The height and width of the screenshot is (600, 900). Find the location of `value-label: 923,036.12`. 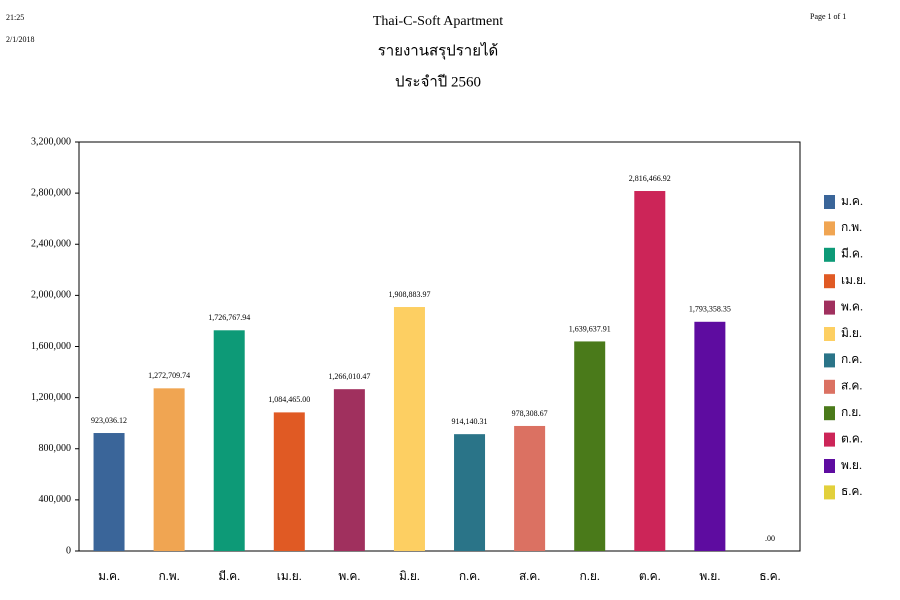

value-label: 923,036.12 is located at coordinates (109, 420).